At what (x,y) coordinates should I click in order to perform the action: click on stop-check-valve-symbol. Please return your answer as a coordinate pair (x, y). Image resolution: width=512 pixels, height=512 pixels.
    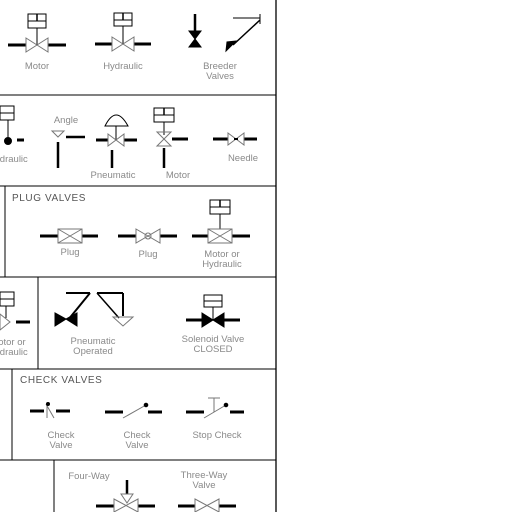
    Looking at the image, I should click on (215, 408).